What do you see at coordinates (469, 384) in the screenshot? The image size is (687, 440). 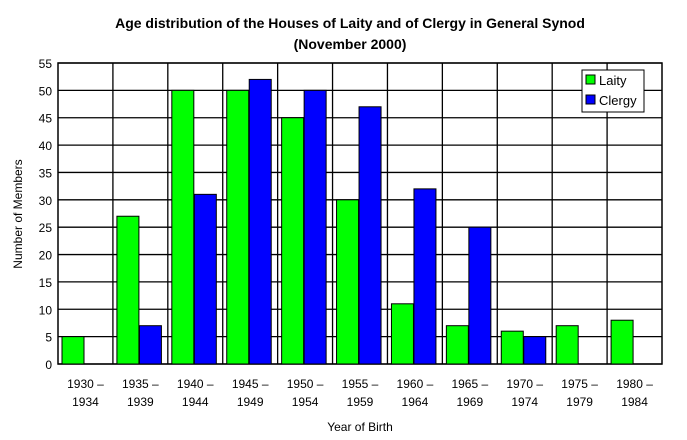 I see `x-tick-label: 1965 –` at bounding box center [469, 384].